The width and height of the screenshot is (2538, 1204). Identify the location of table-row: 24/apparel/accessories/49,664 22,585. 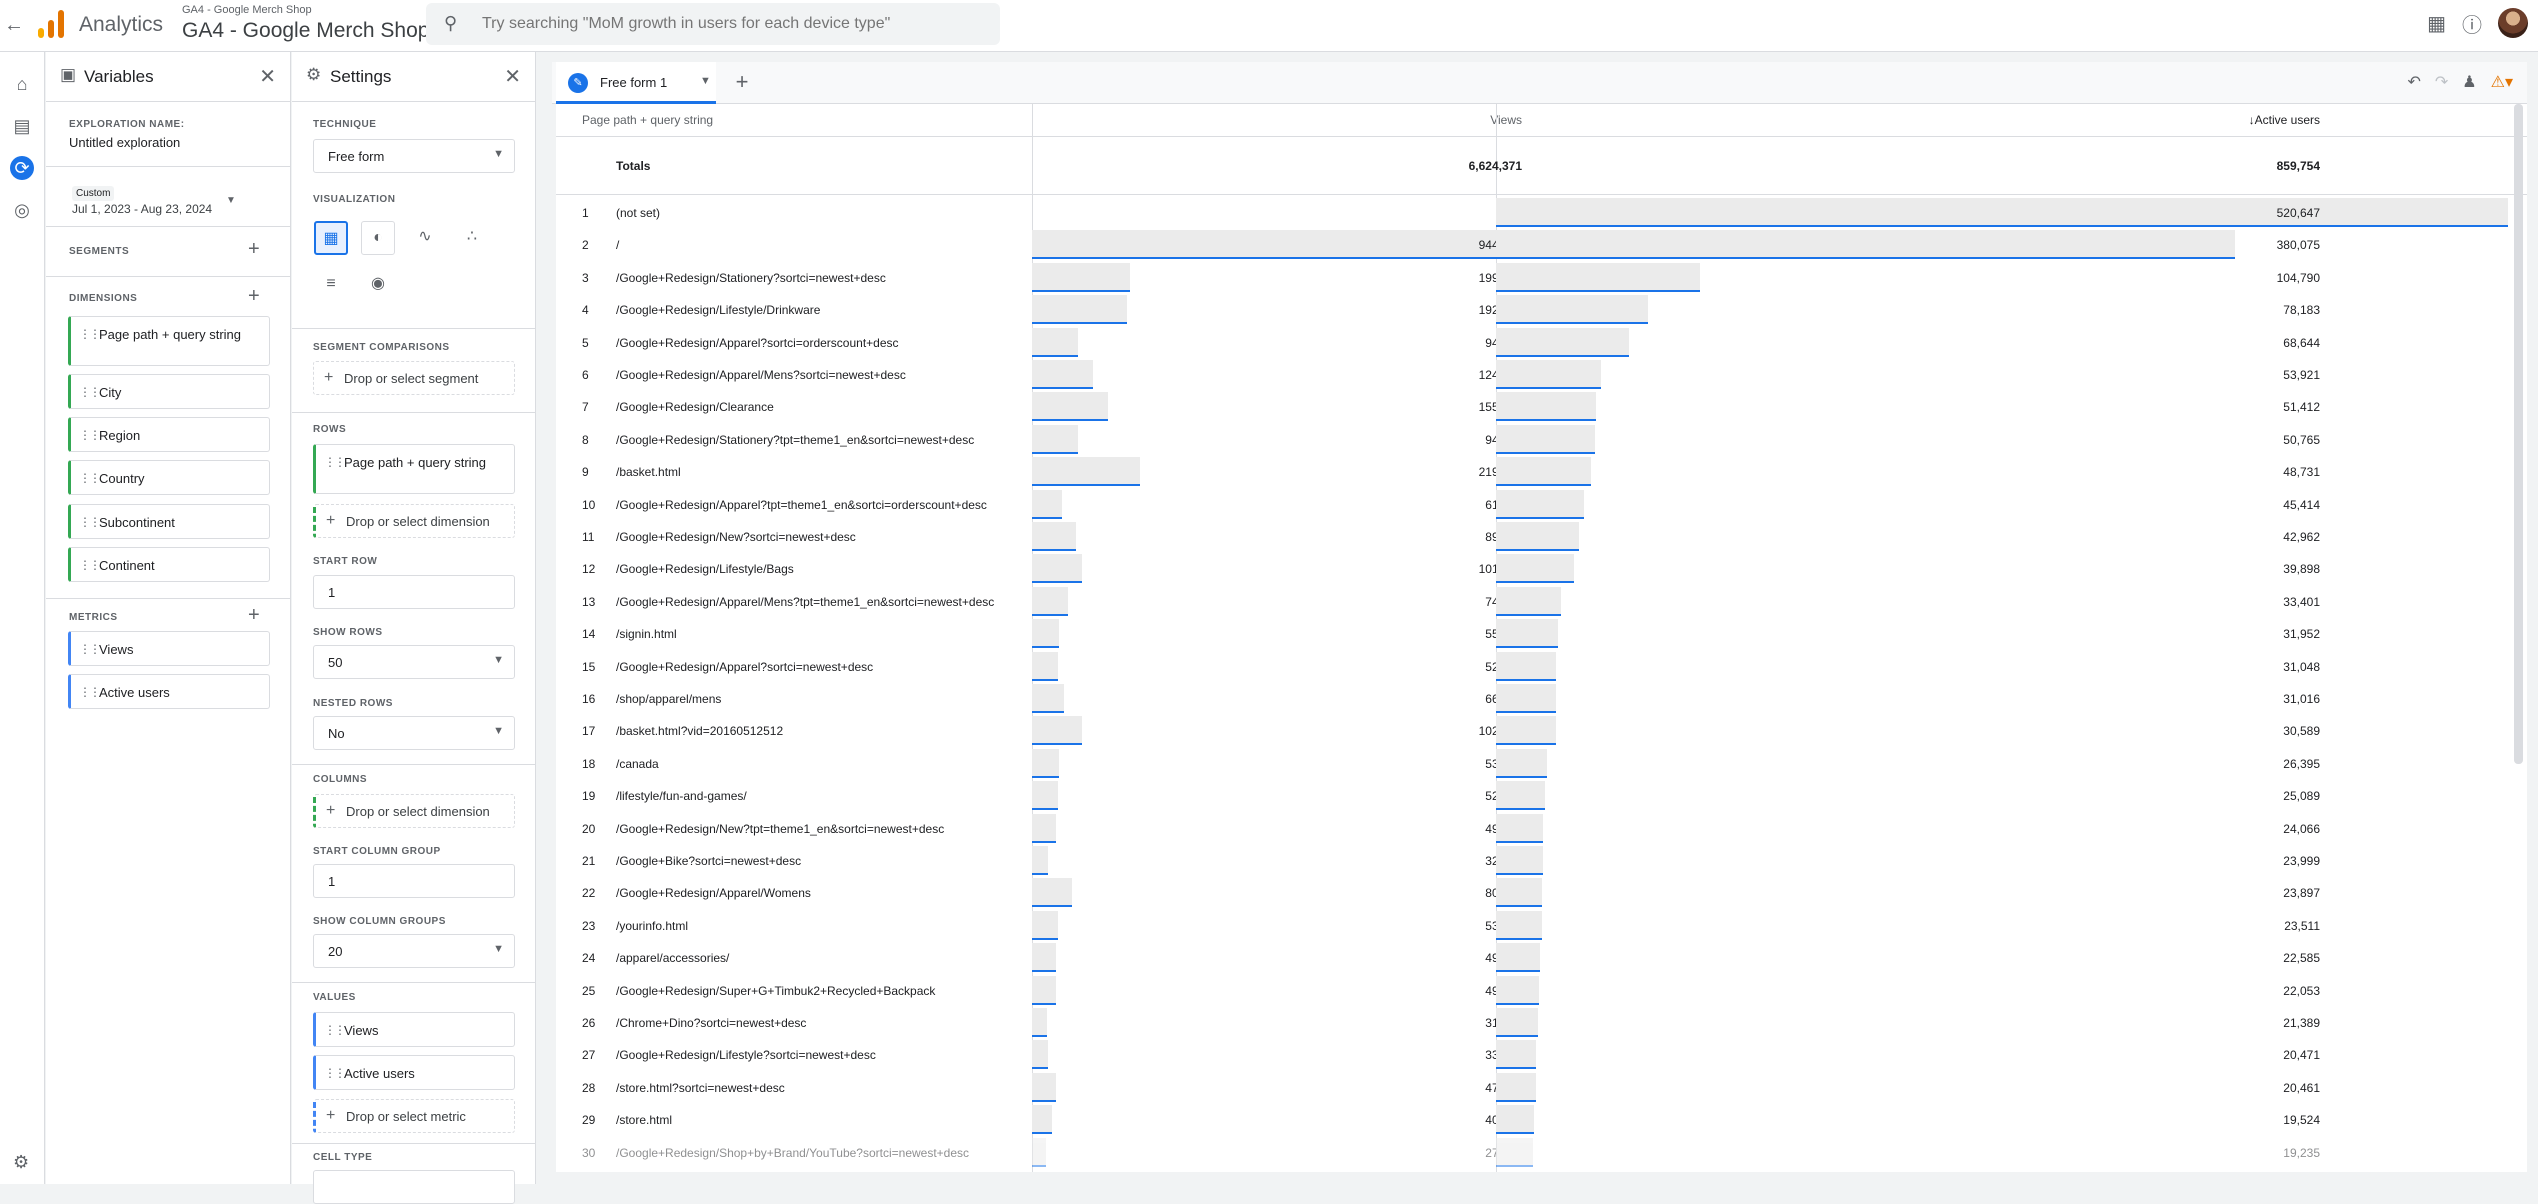
(1541, 957).